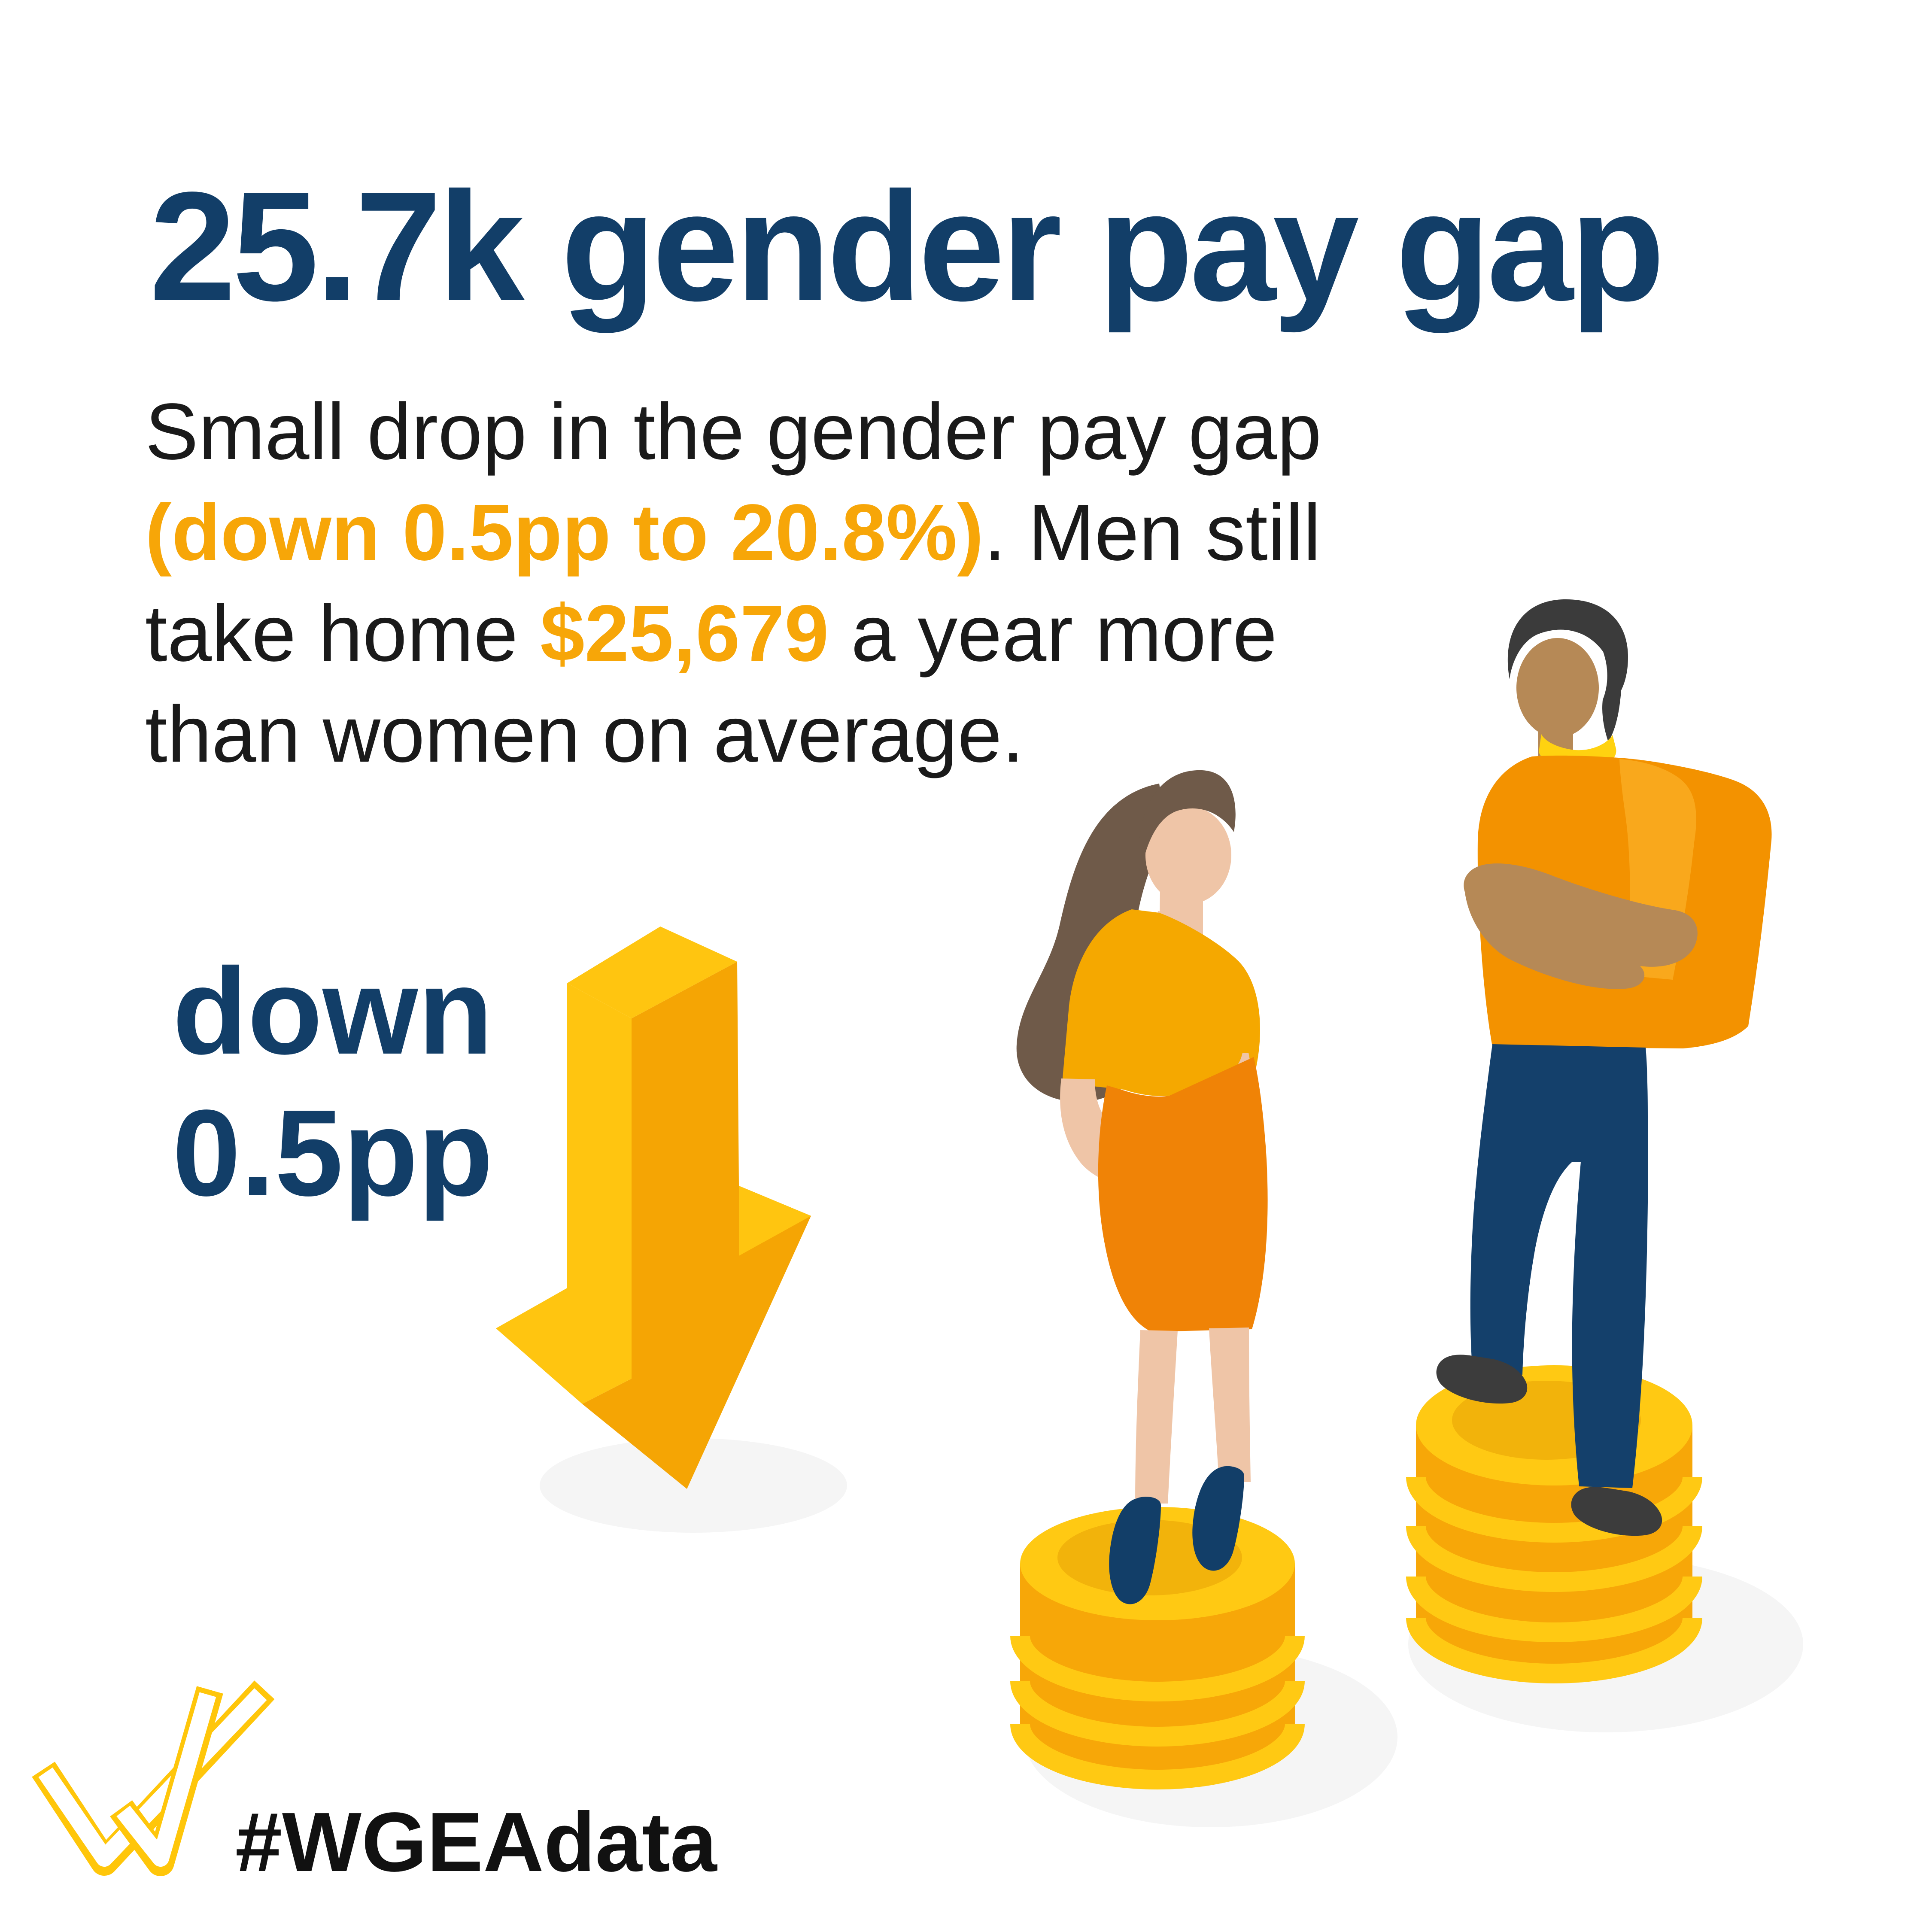  I want to click on man-head, so click(1557, 688).